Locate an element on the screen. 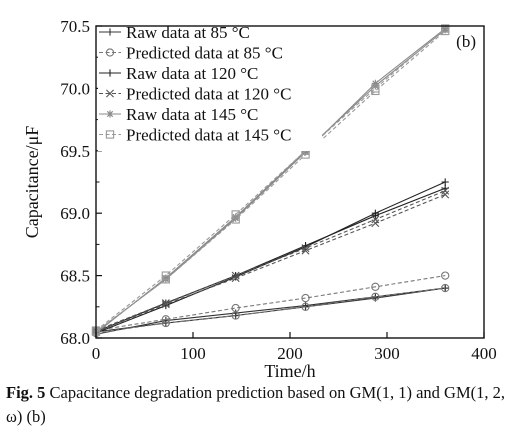 The width and height of the screenshot is (521, 438). legend-label-raw-data-at-85-c: Raw data at 85 °C is located at coordinates (188, 32).